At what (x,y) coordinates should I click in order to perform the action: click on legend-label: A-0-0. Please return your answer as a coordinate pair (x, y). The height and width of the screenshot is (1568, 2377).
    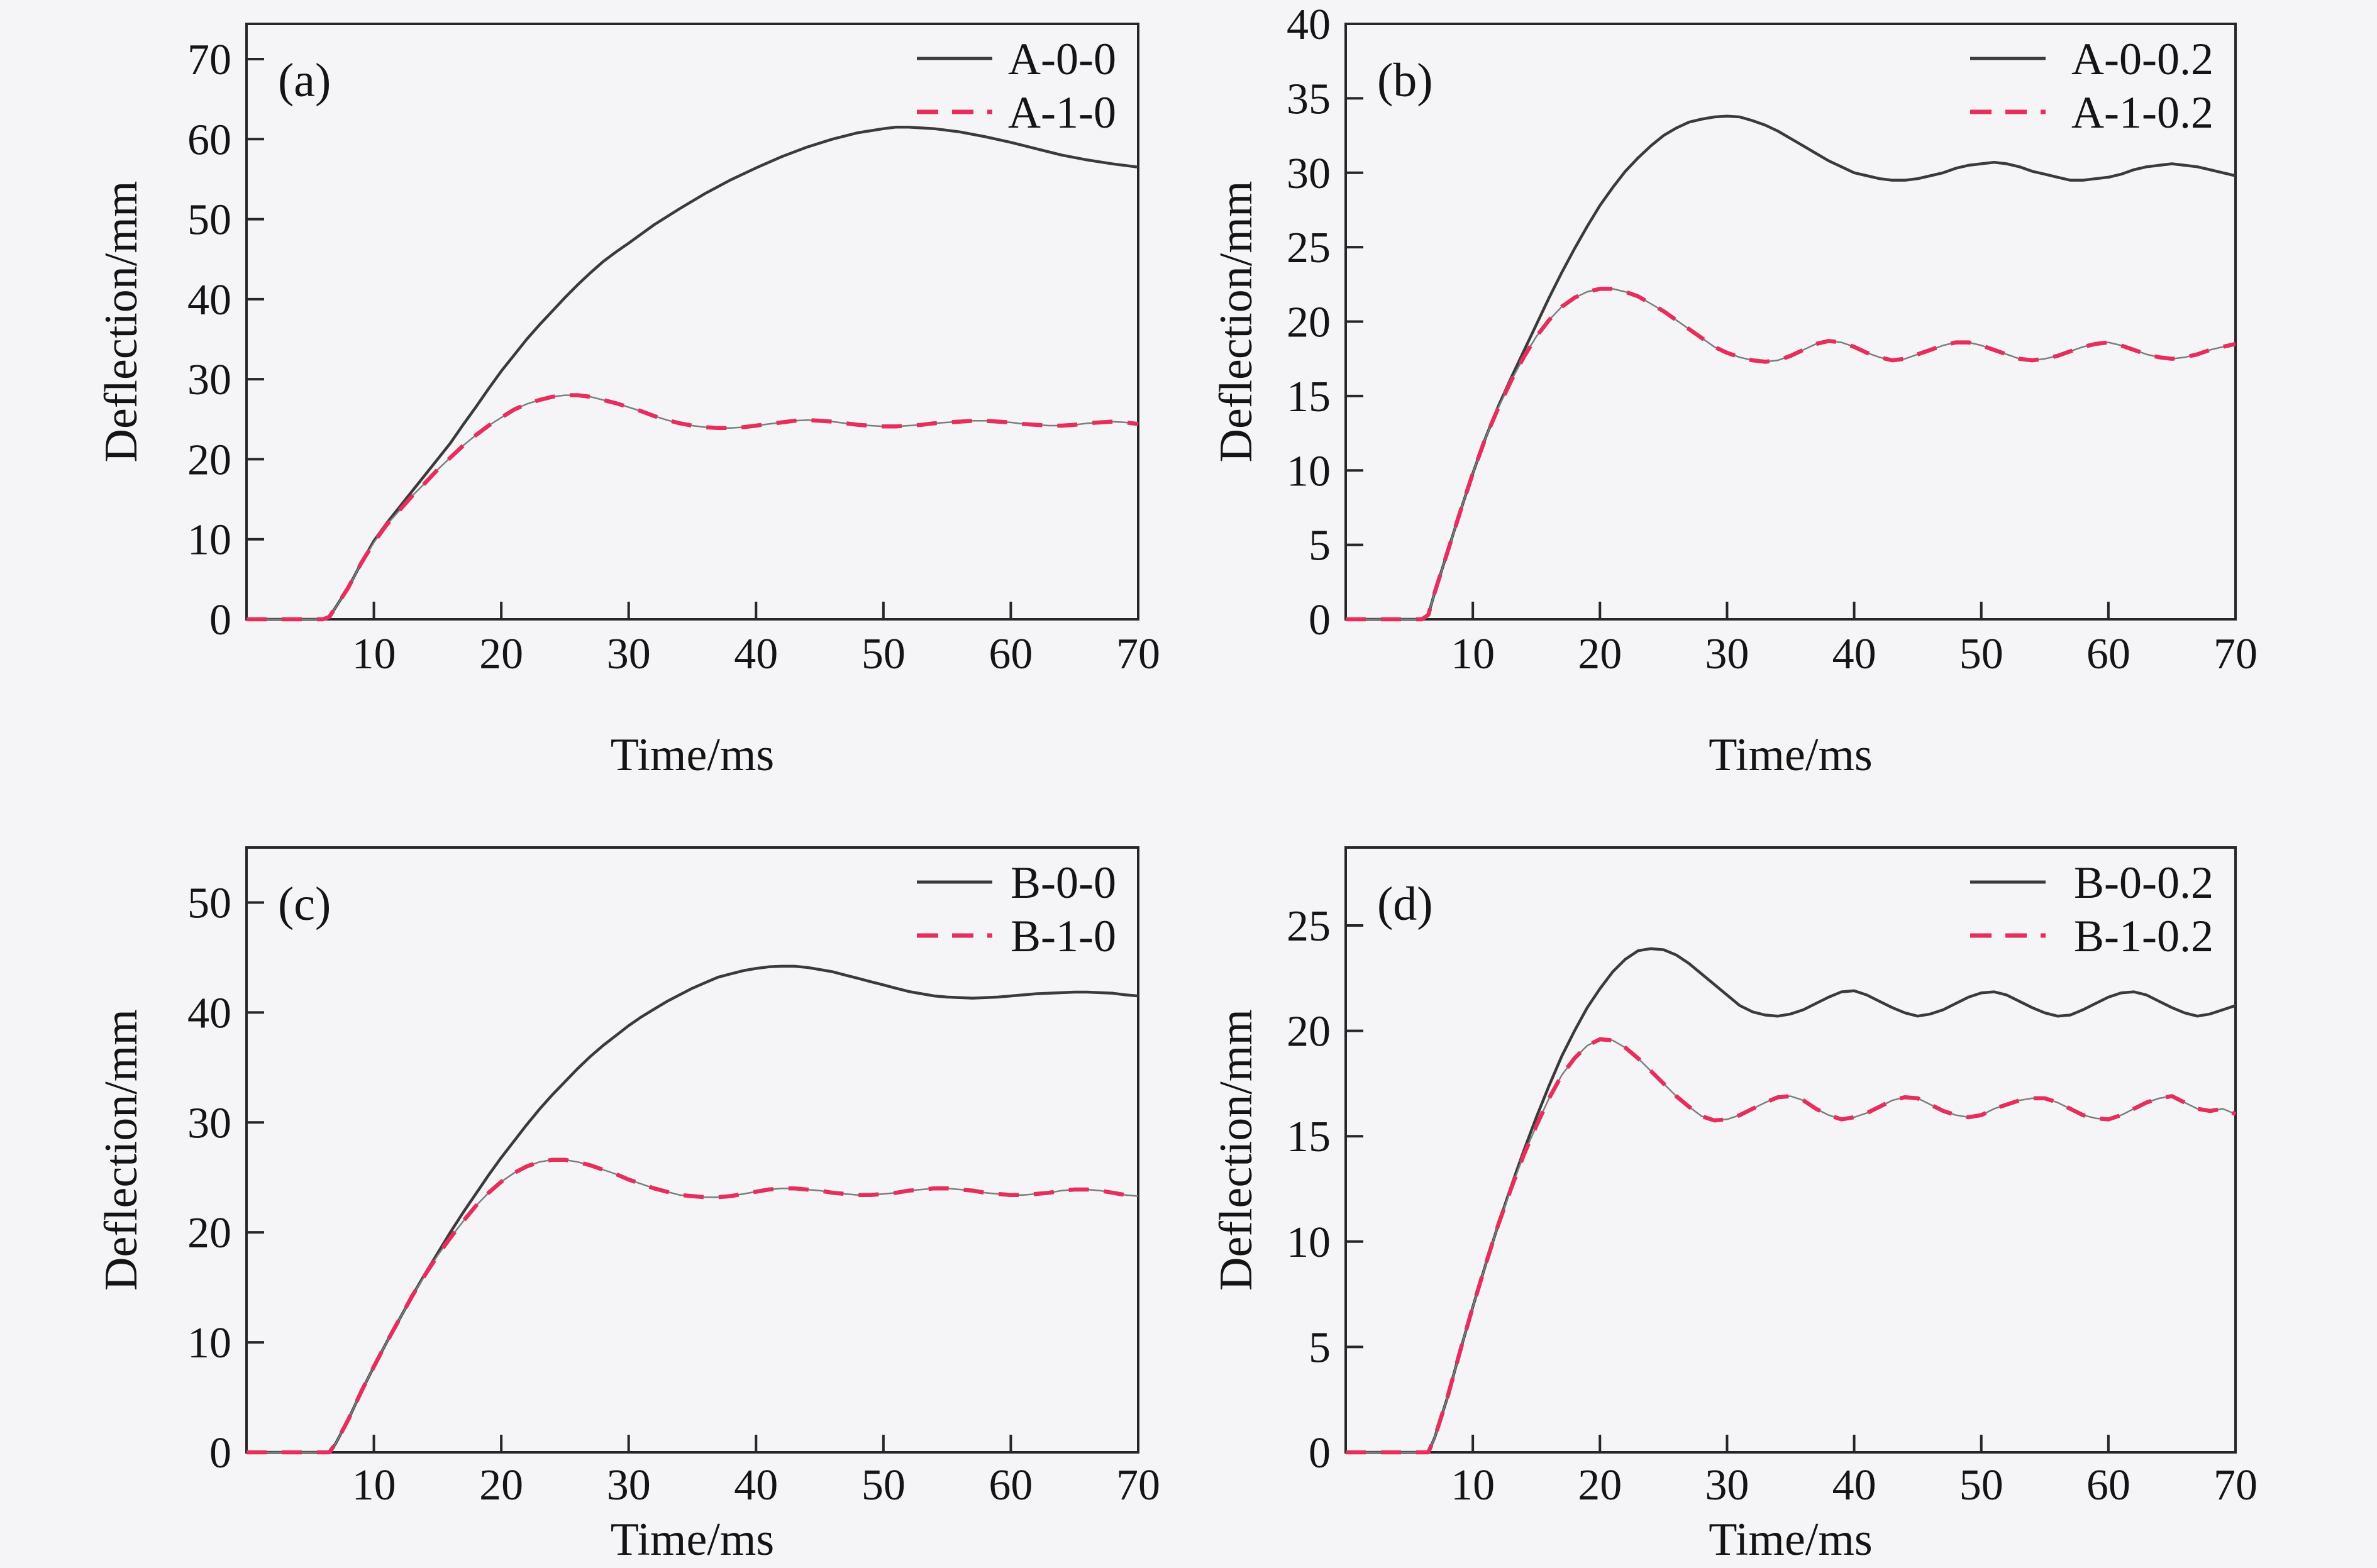
    Looking at the image, I should click on (1062, 59).